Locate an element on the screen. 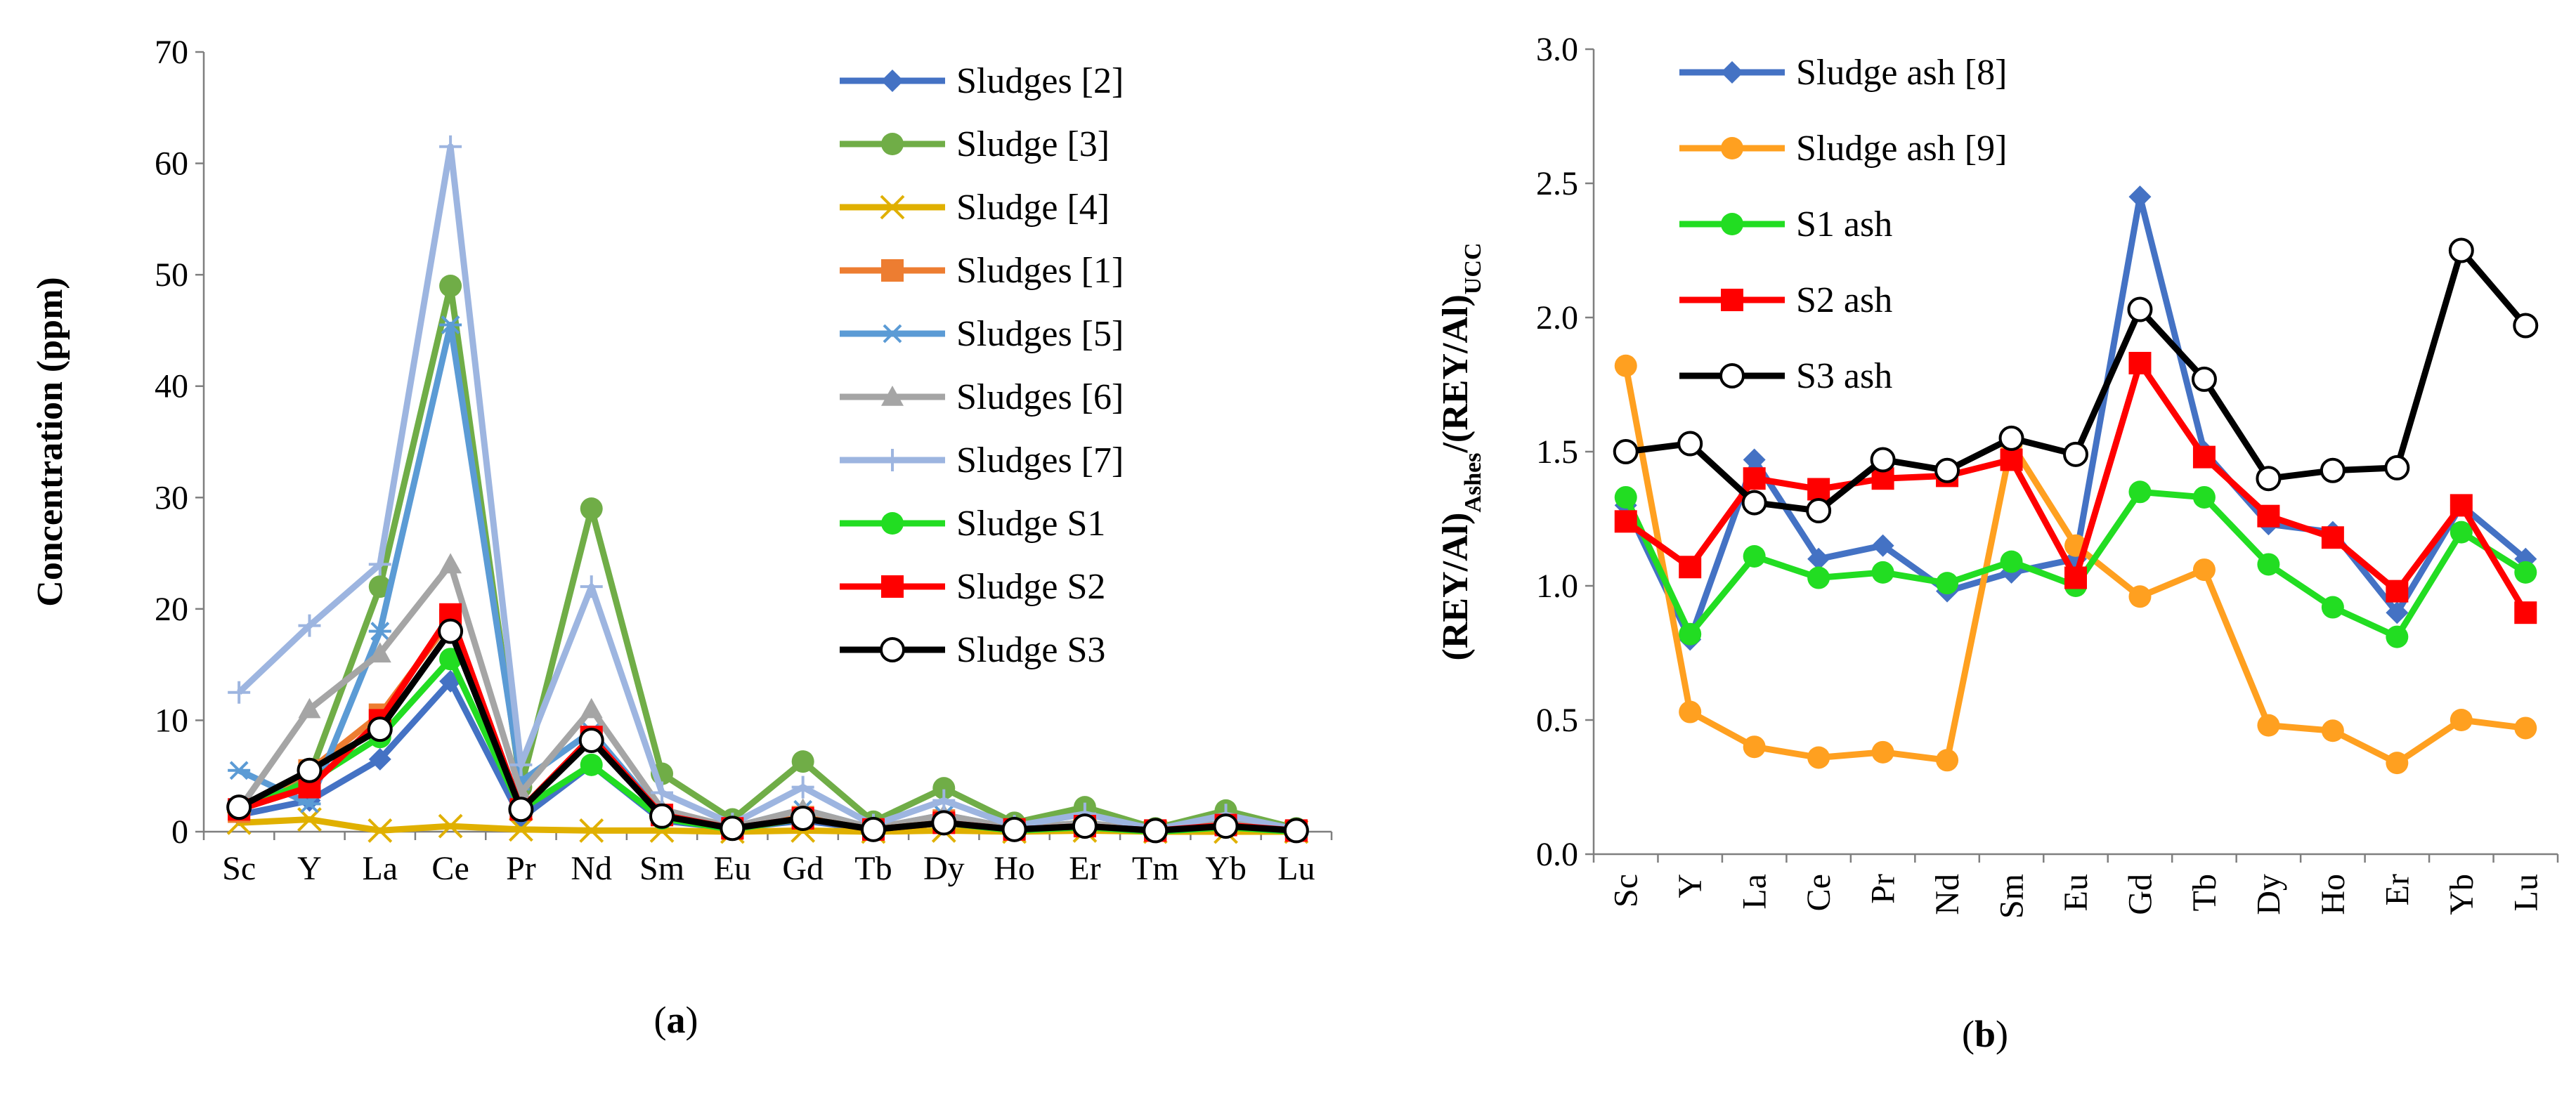  legend-label: Sludges [5] is located at coordinates (1040, 334).